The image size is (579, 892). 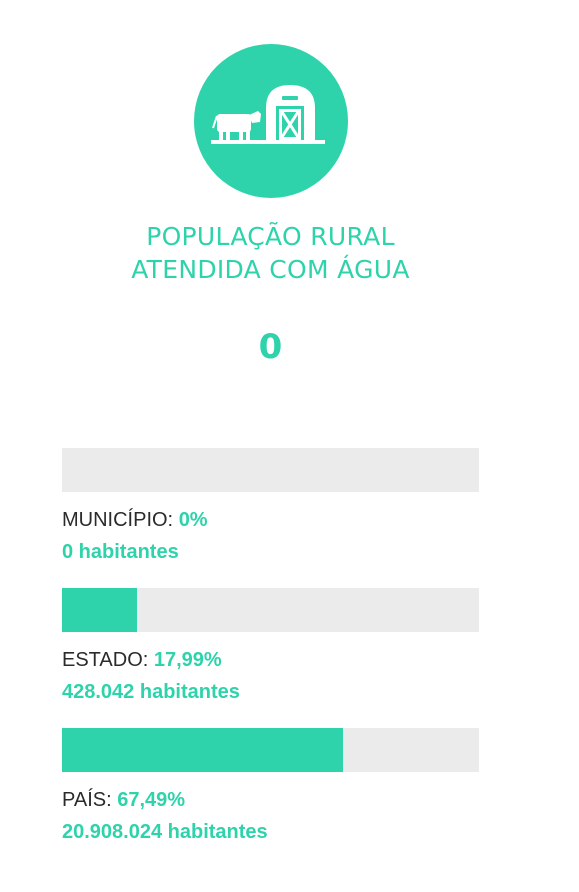 What do you see at coordinates (118, 520) in the screenshot?
I see `stat-label: MUNICÍPIO:` at bounding box center [118, 520].